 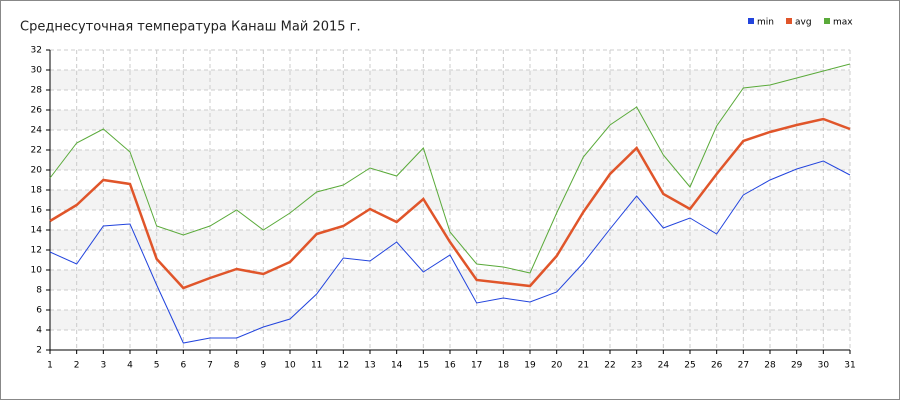 I want to click on legend-label: avg, so click(x=803, y=23).